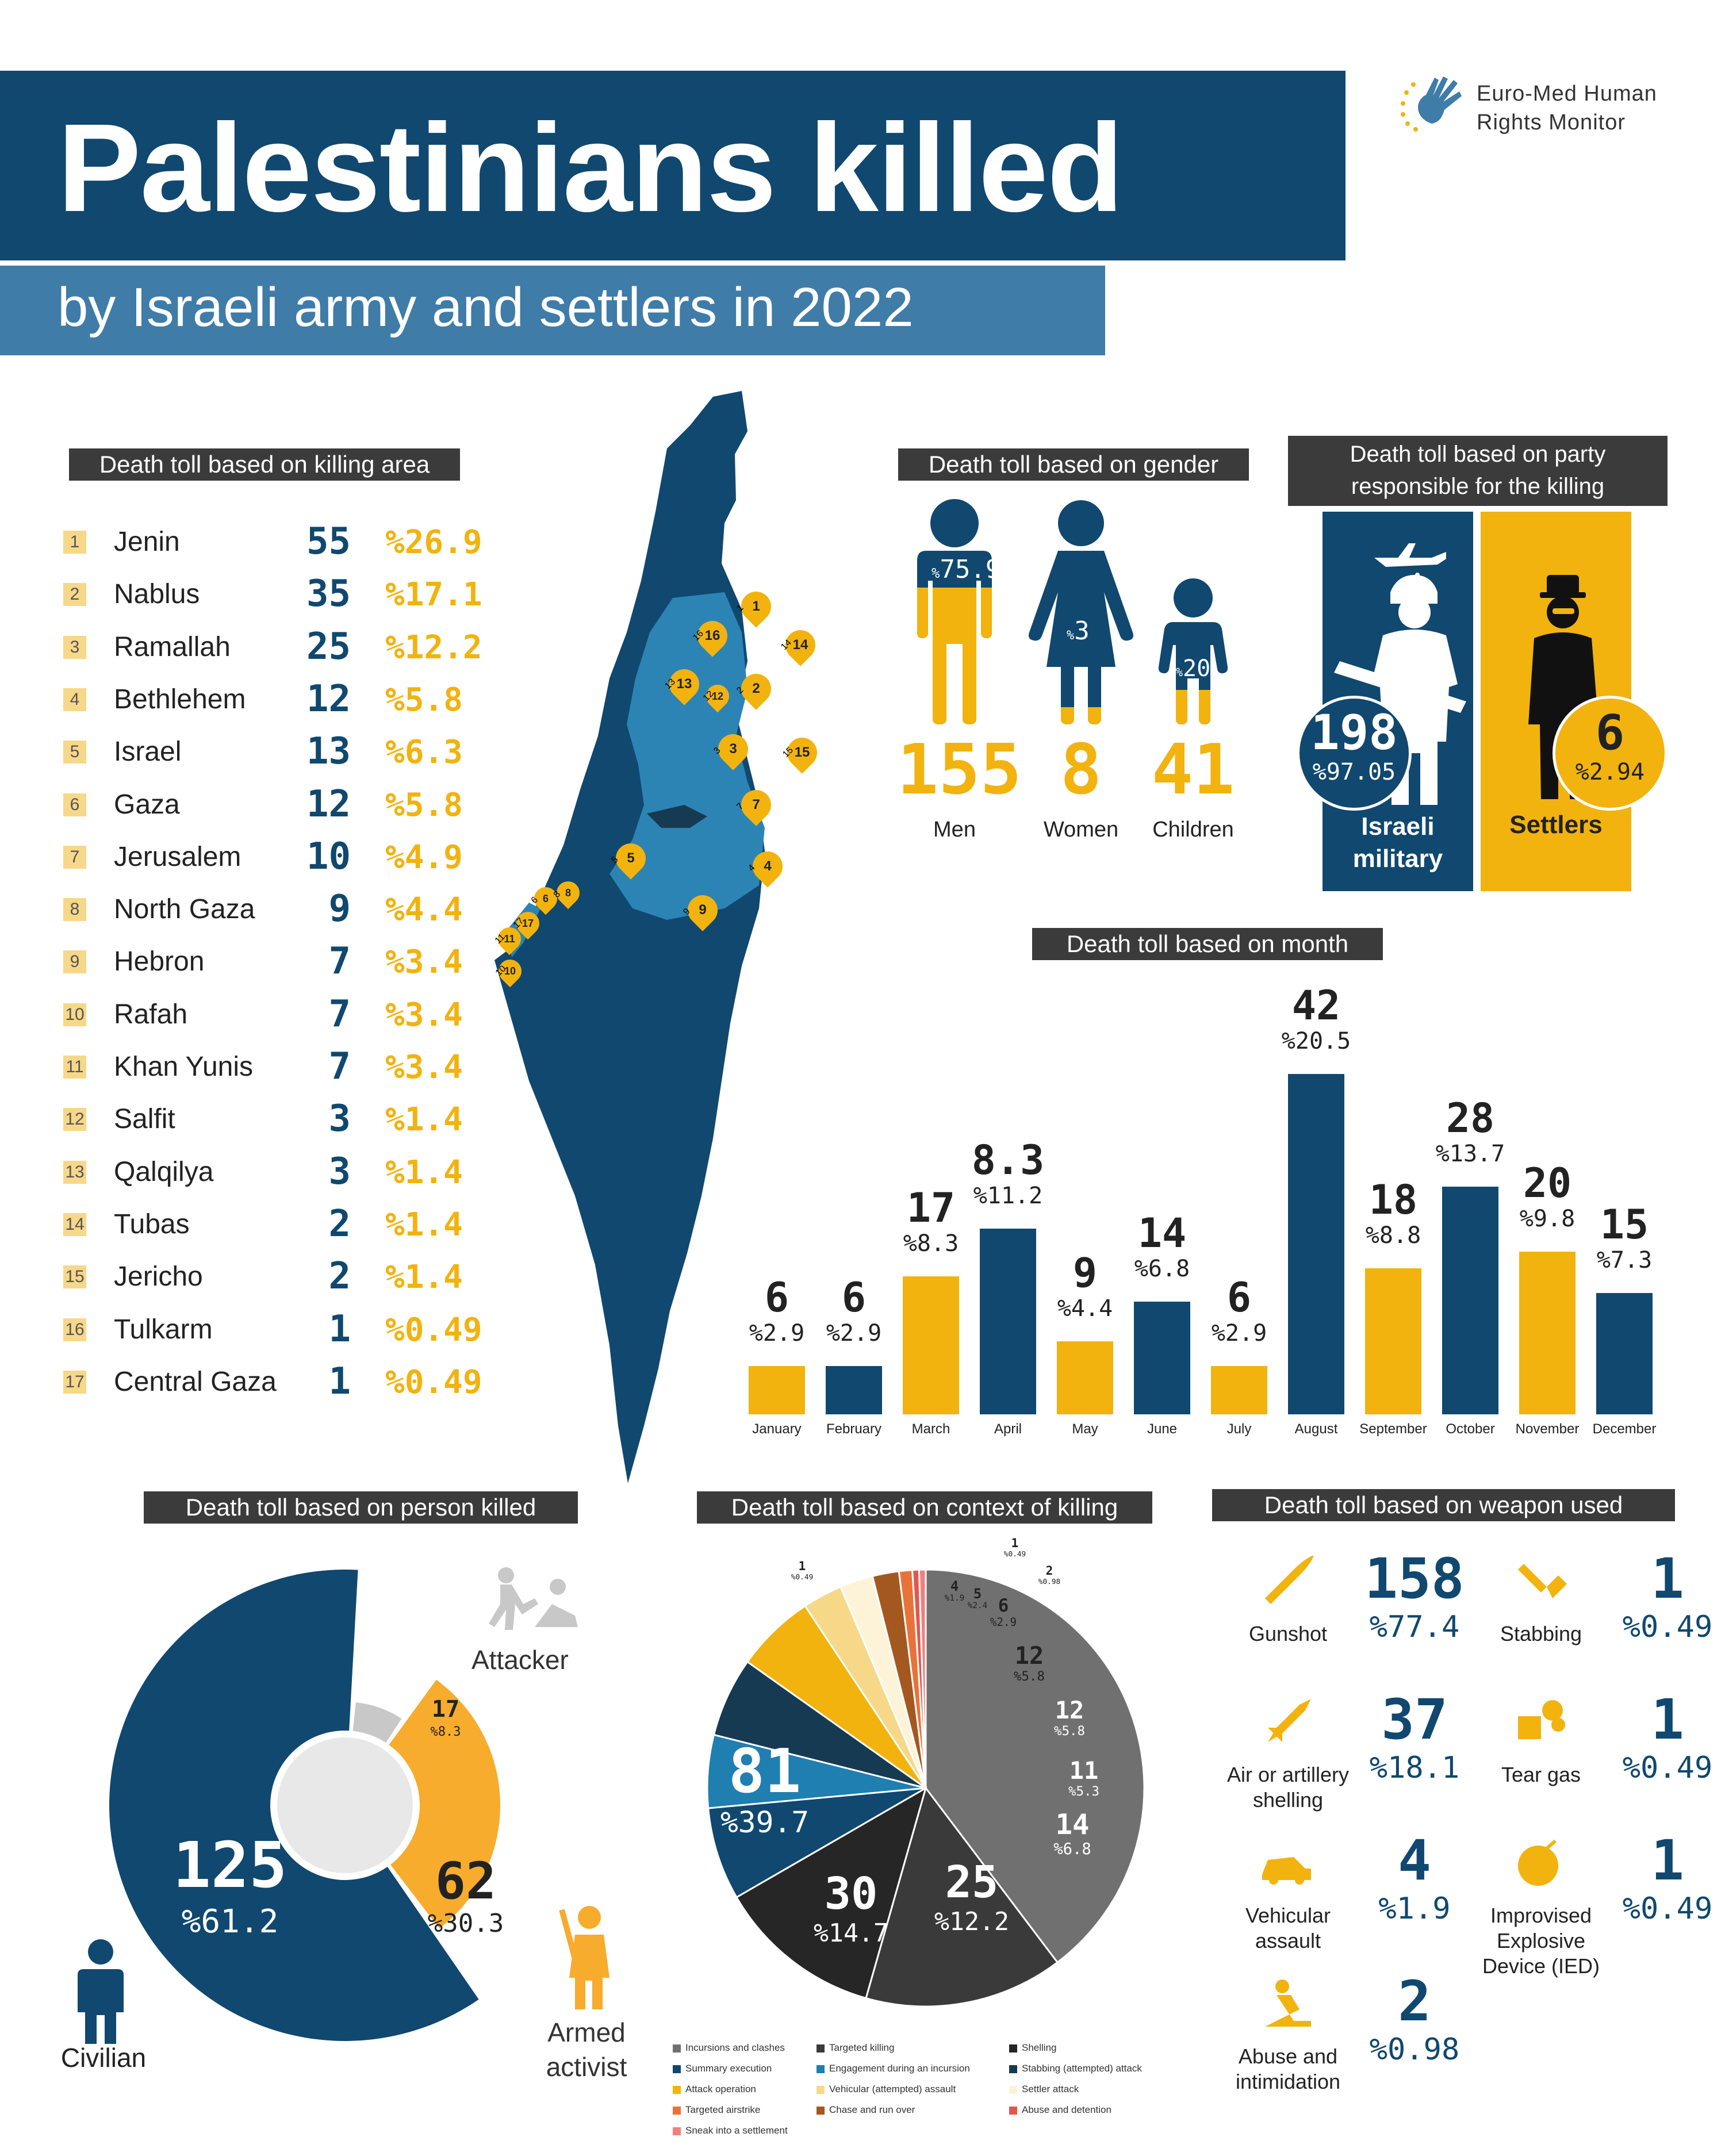 Image resolution: width=1725 pixels, height=2156 pixels. Describe the element at coordinates (1610, 732) in the screenshot. I see `settlers-count: 6` at that location.